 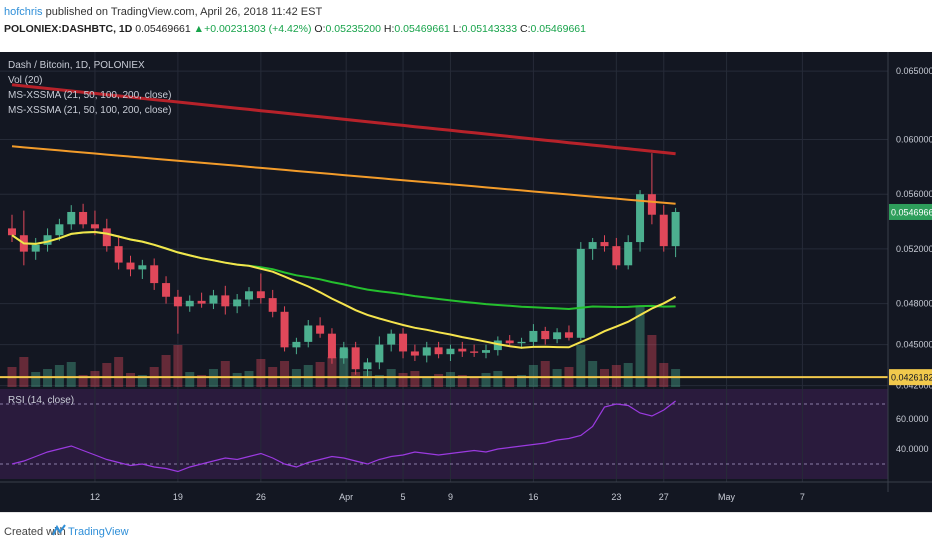 What do you see at coordinates (353, 29) in the screenshot?
I see `open-value: 0.05235200` at bounding box center [353, 29].